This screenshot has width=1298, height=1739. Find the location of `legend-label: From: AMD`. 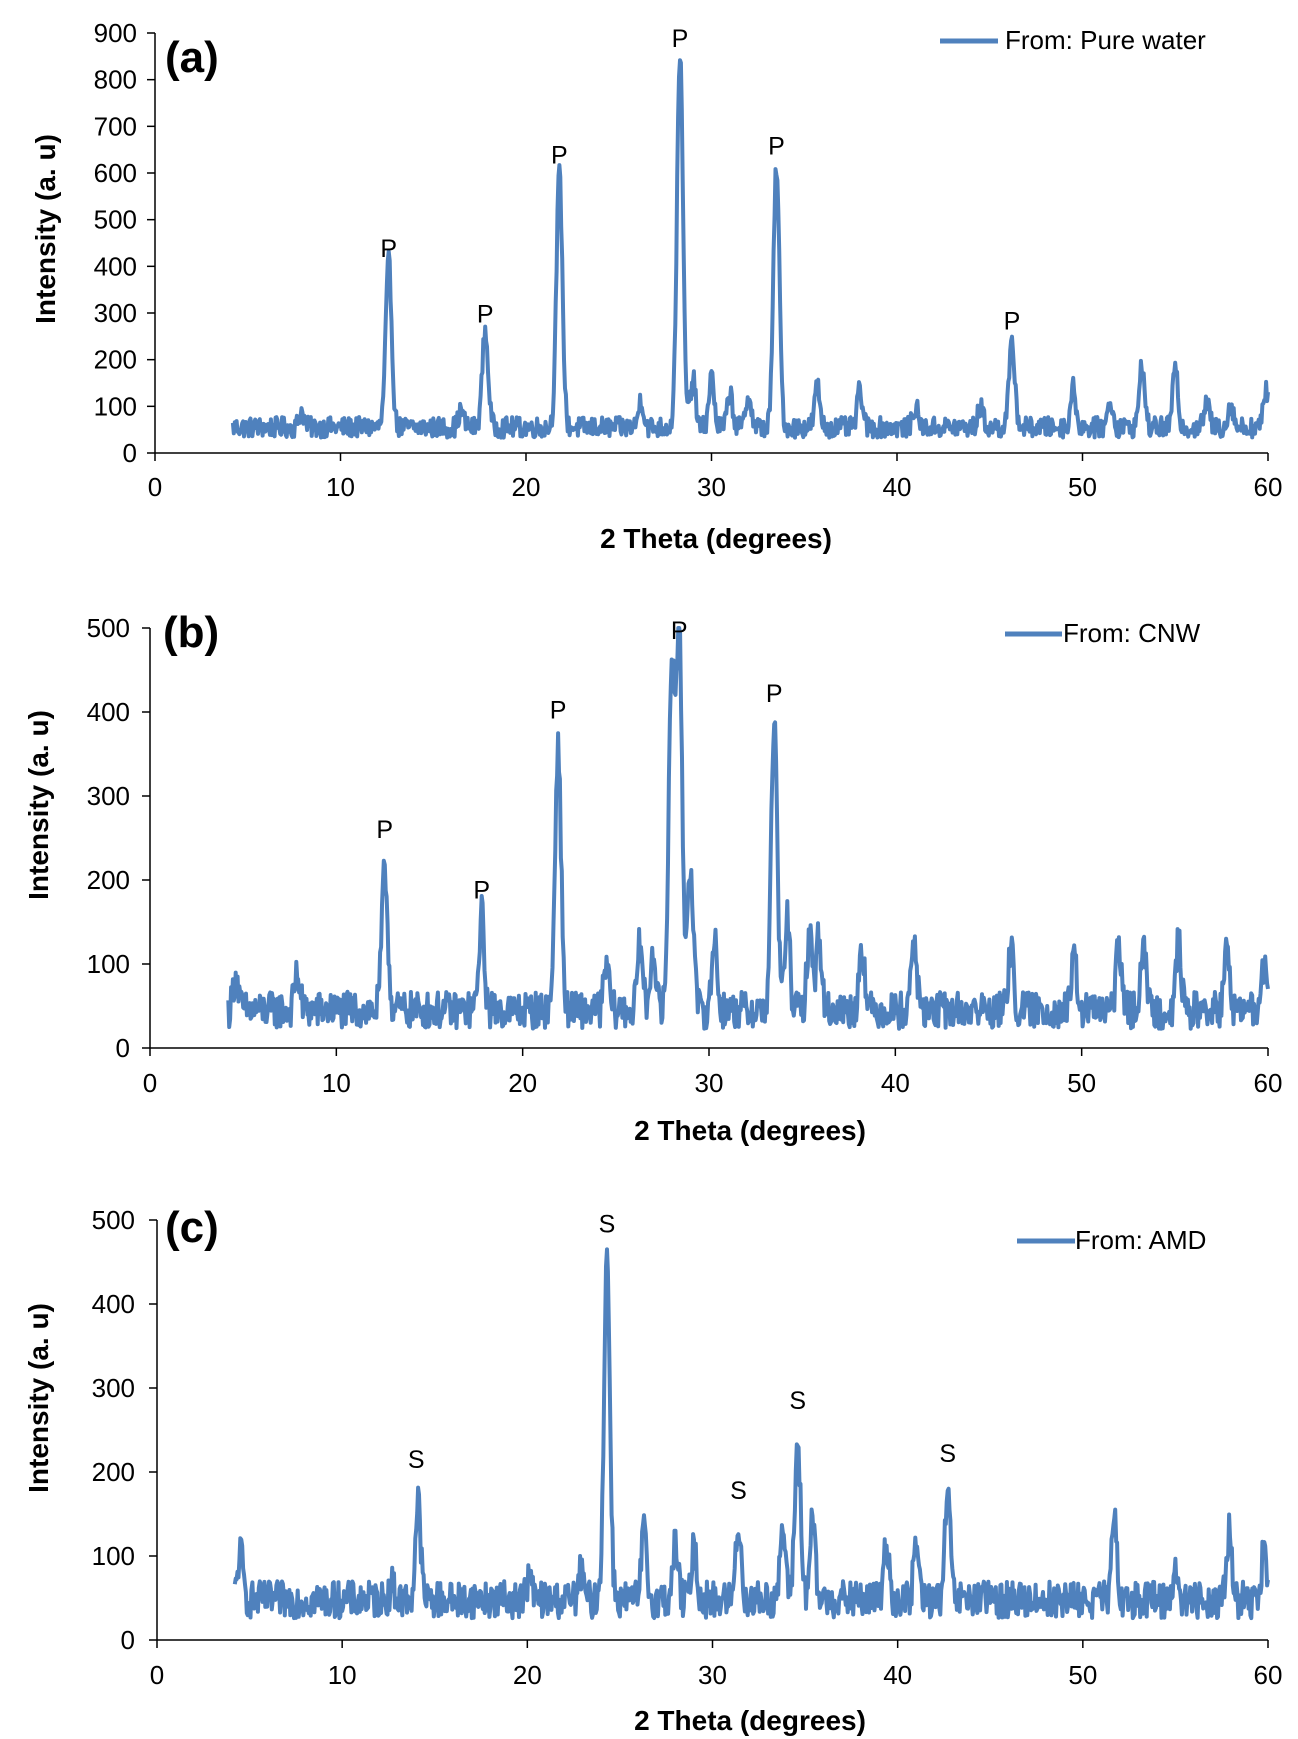

legend-label: From: AMD is located at coordinates (1140, 1240).